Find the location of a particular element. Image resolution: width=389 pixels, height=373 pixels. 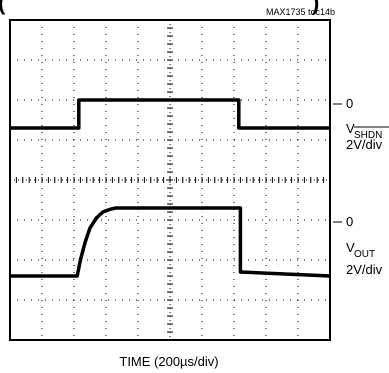

header-fragment-left: ( is located at coordinates (3, 7).